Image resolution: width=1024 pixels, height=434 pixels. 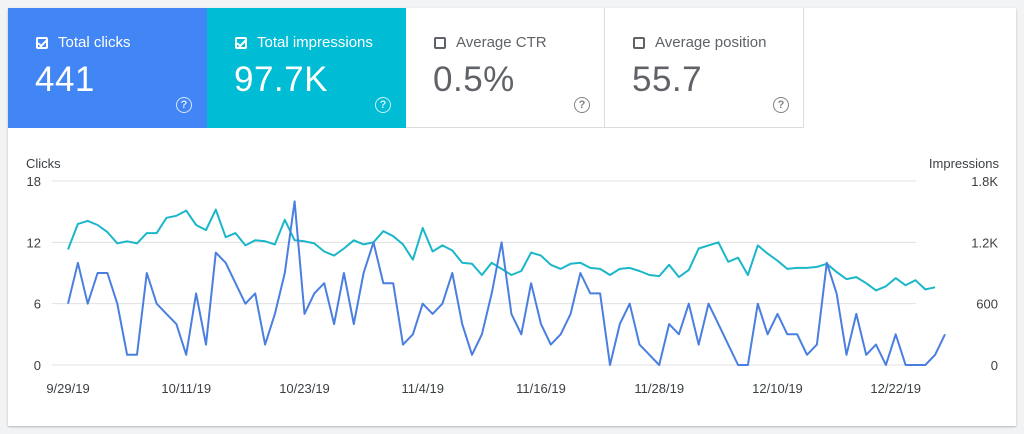 I want to click on tile-average-ctr: Average CTR 0.5% ?, so click(x=505, y=68).